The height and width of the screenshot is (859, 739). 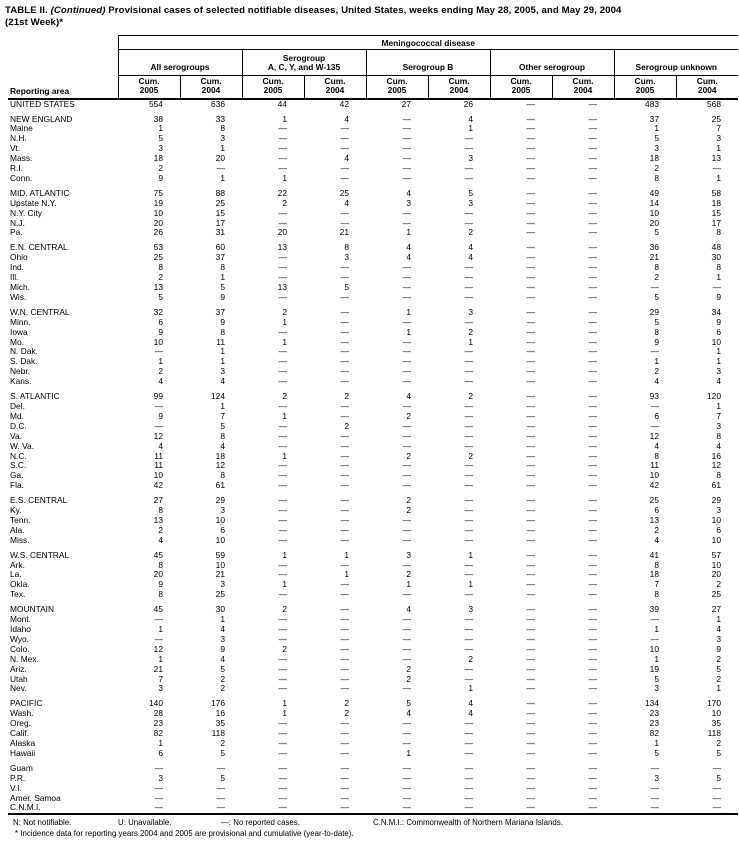 What do you see at coordinates (373, 214) in the screenshot?
I see `table-row: N.Y. City 10 15 — — — — — — 10 15` at bounding box center [373, 214].